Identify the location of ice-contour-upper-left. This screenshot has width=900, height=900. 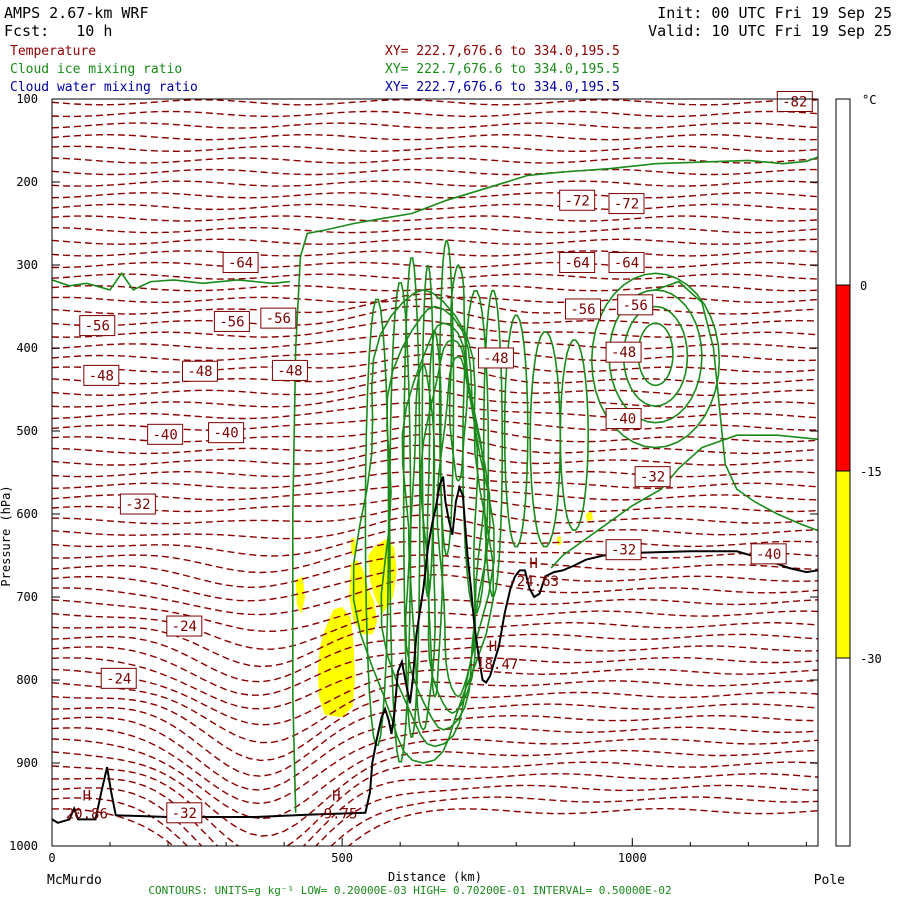
(171, 281).